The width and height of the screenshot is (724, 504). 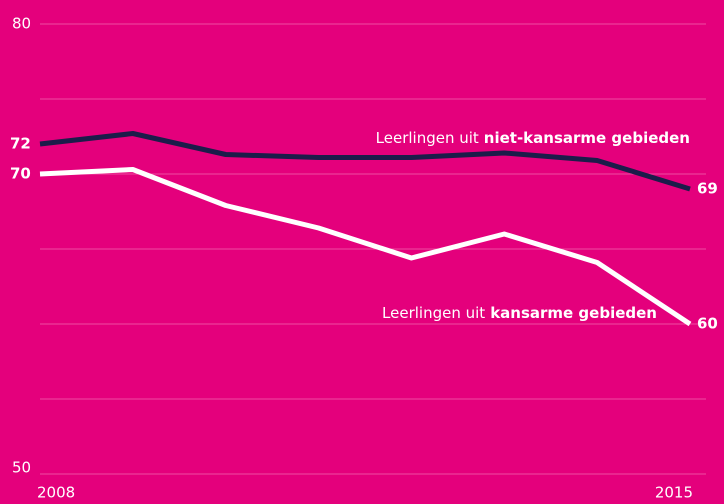 I want to click on legend-label: Leerlingen uit kansarme gebieden, so click(x=519, y=313).